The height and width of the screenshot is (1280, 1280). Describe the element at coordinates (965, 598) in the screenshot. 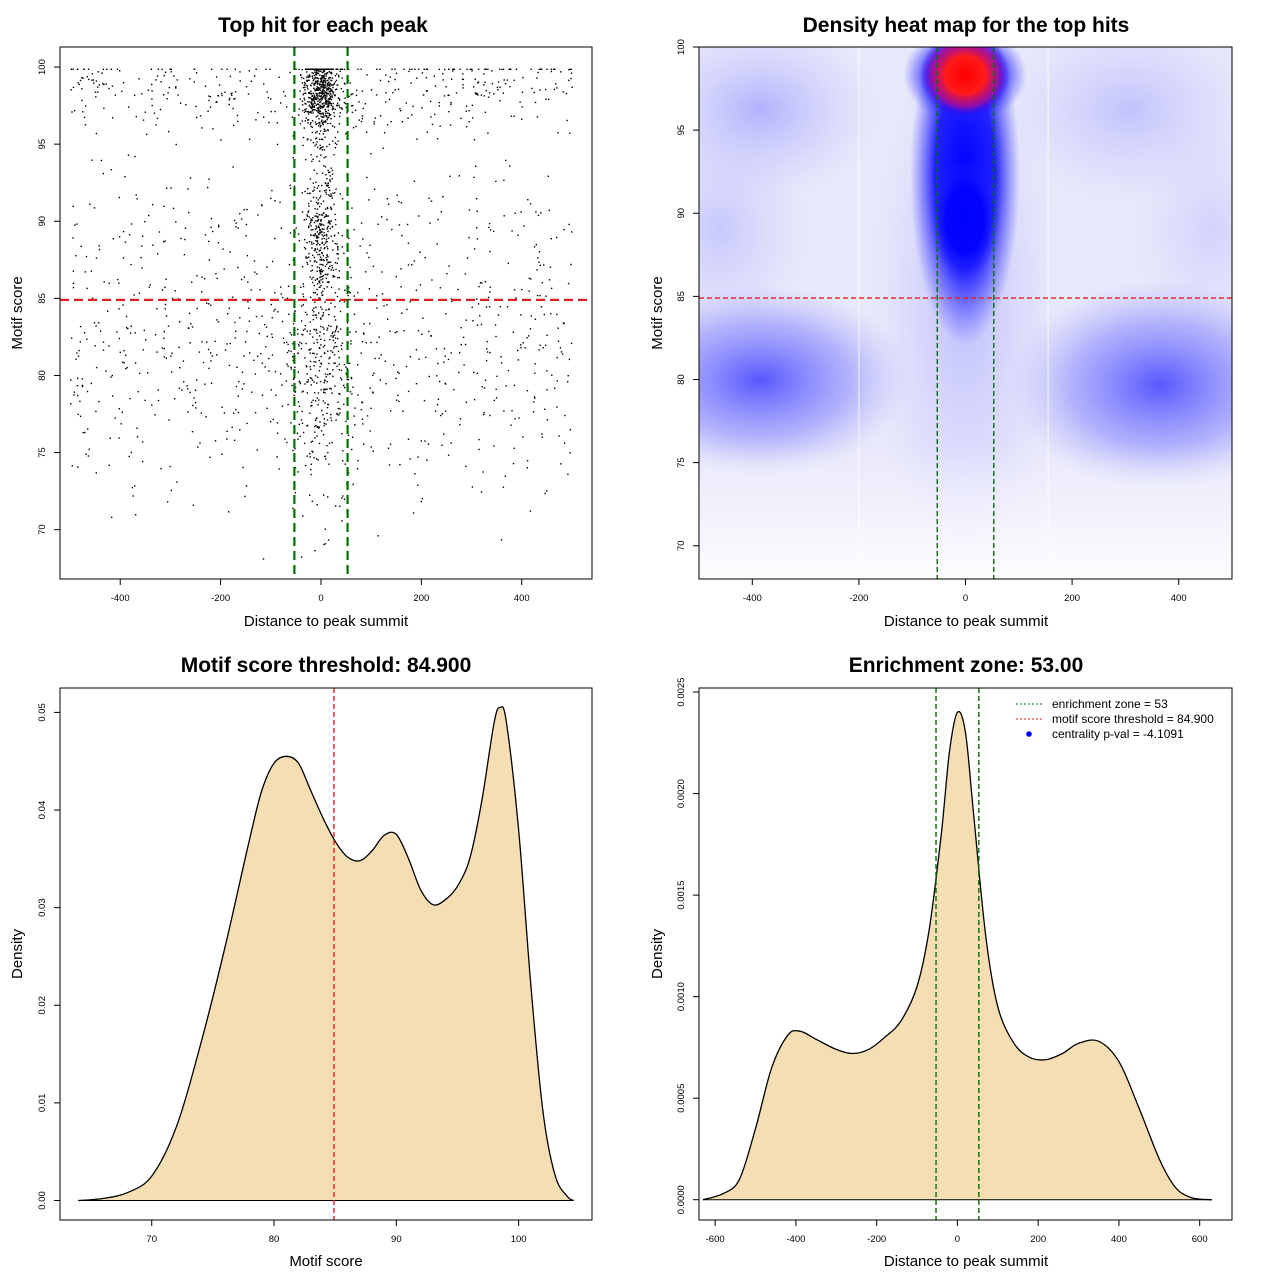

I see `heatmap-x-tick-label: 0` at that location.